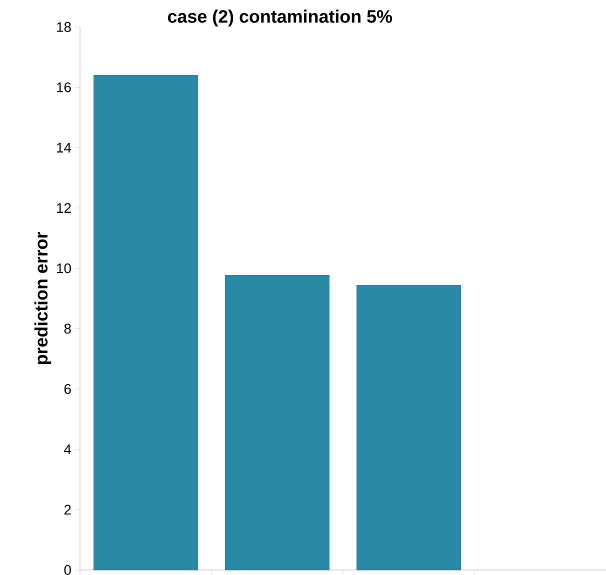 This screenshot has height=575, width=606. I want to click on y-tick-label: 12, so click(64, 208).